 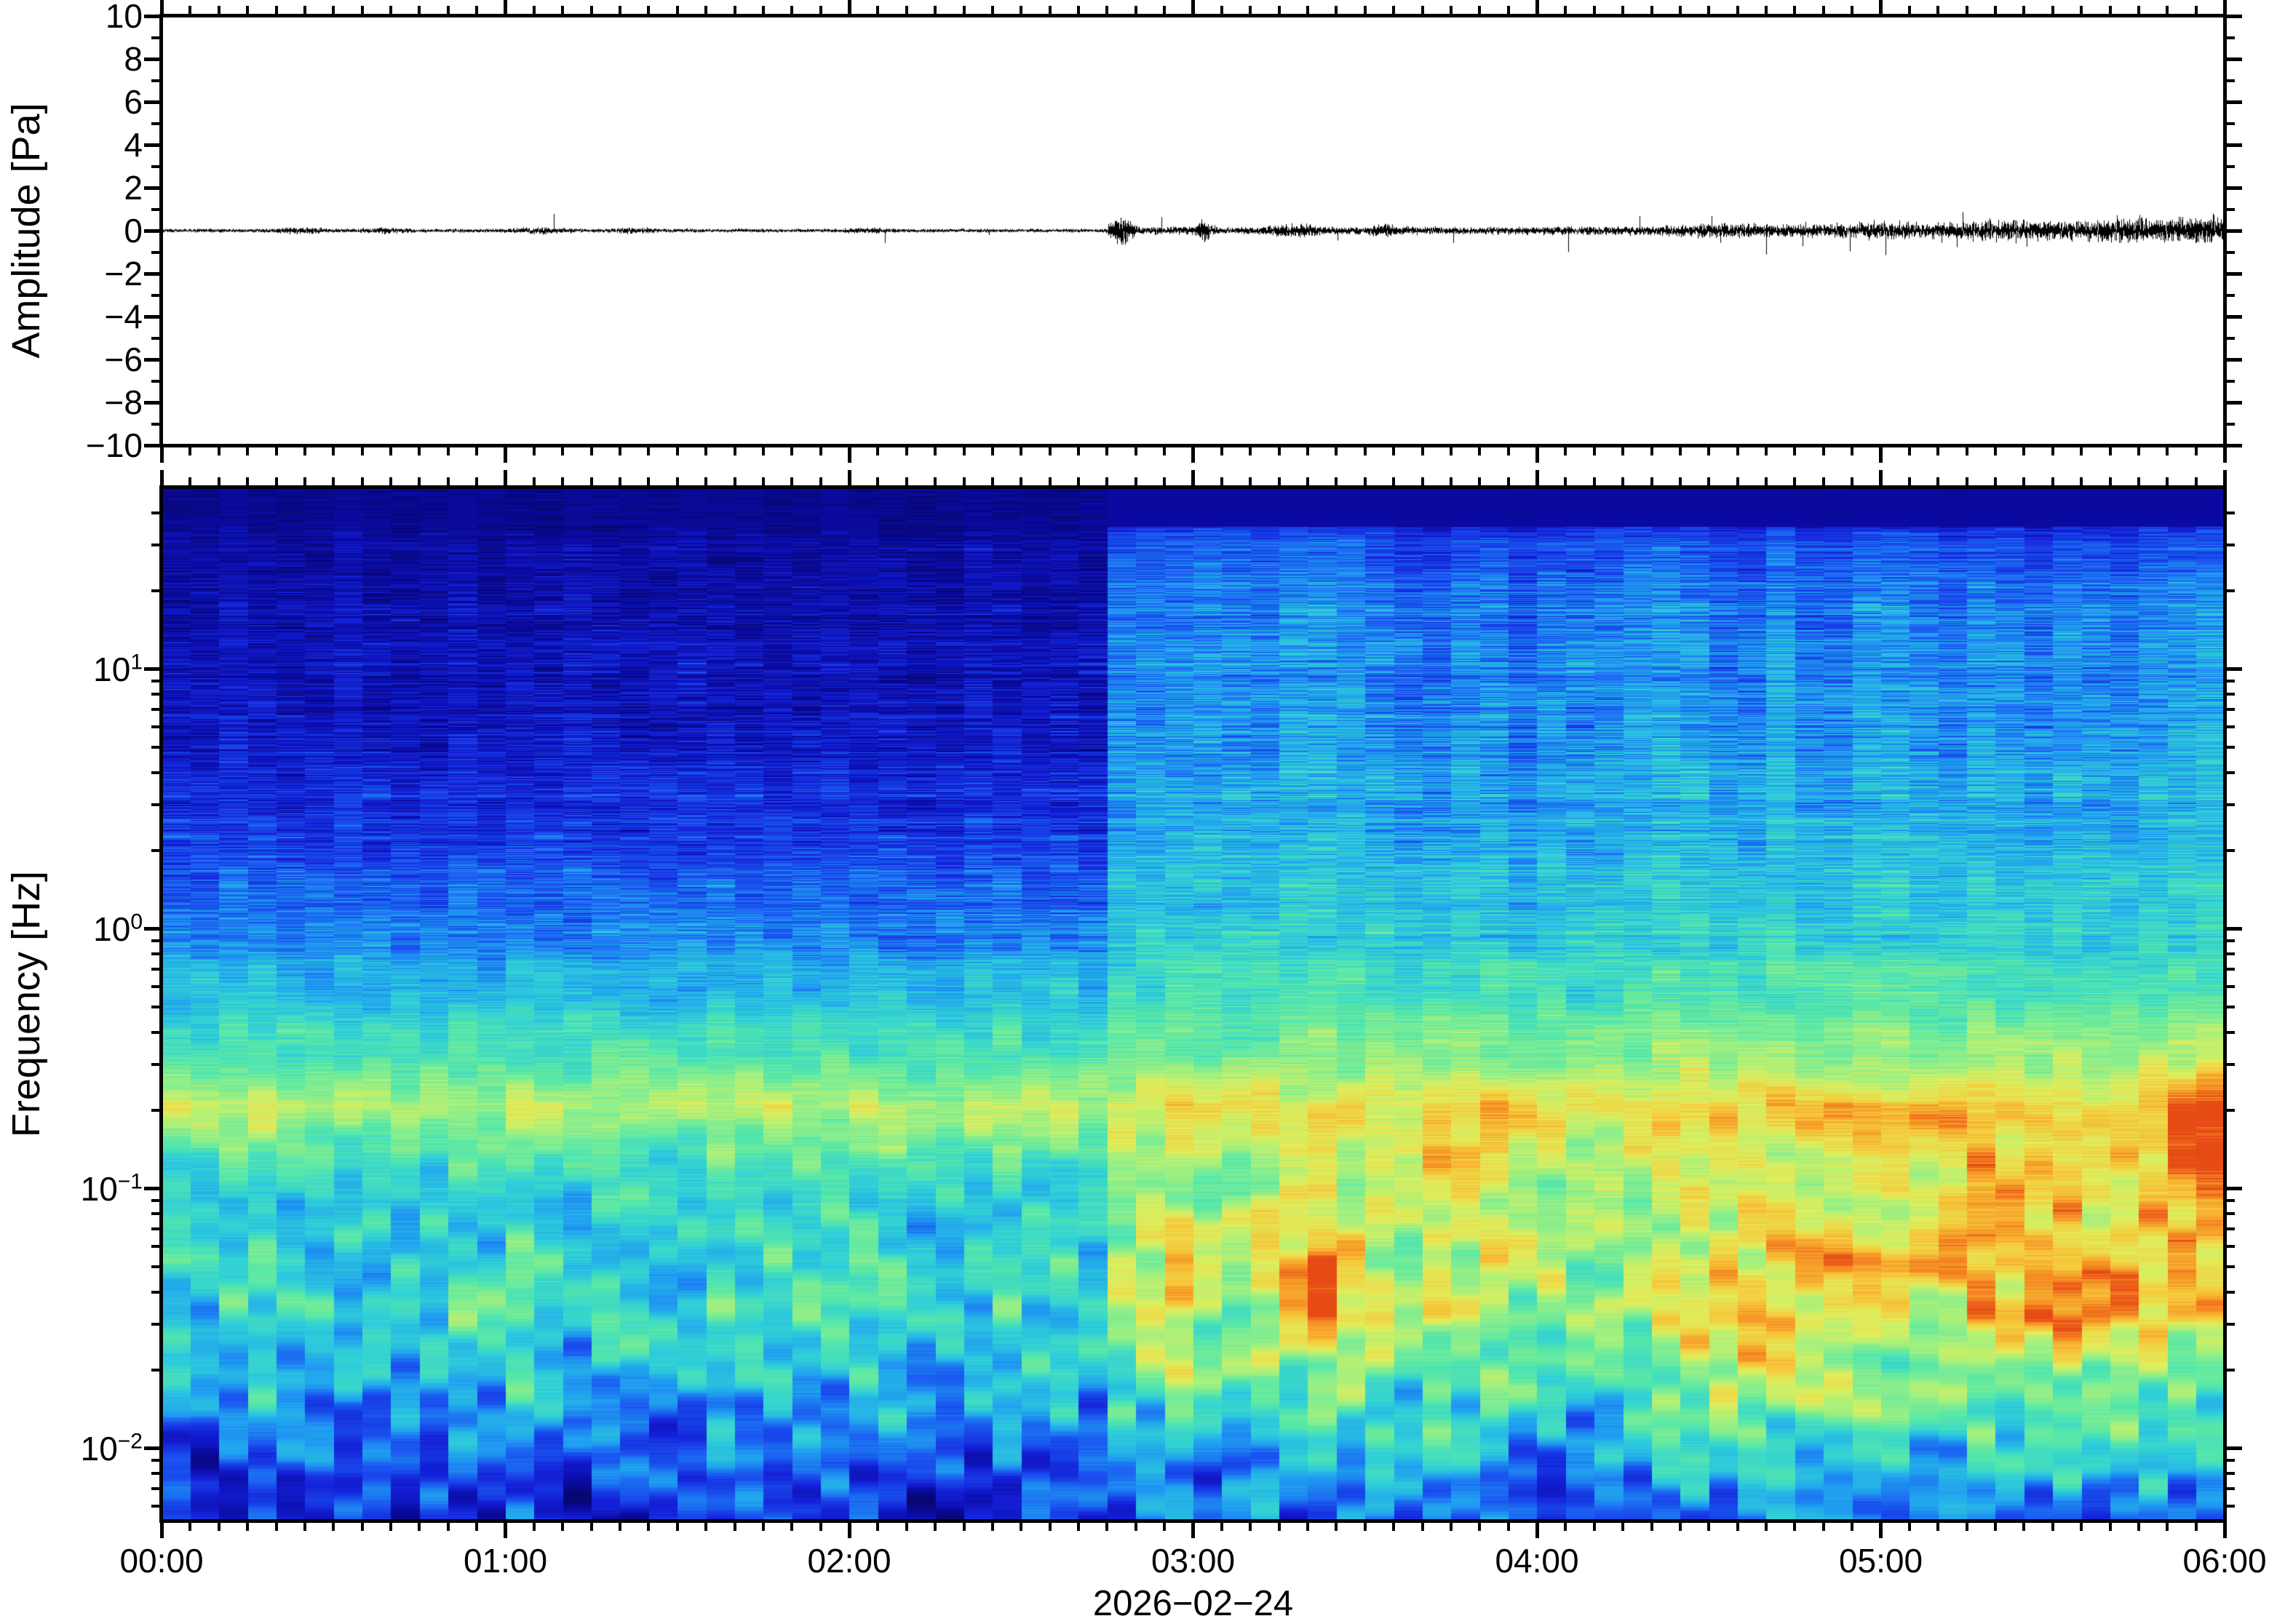 What do you see at coordinates (123, 316) in the screenshot?
I see `amplitude-tick-label: −4` at bounding box center [123, 316].